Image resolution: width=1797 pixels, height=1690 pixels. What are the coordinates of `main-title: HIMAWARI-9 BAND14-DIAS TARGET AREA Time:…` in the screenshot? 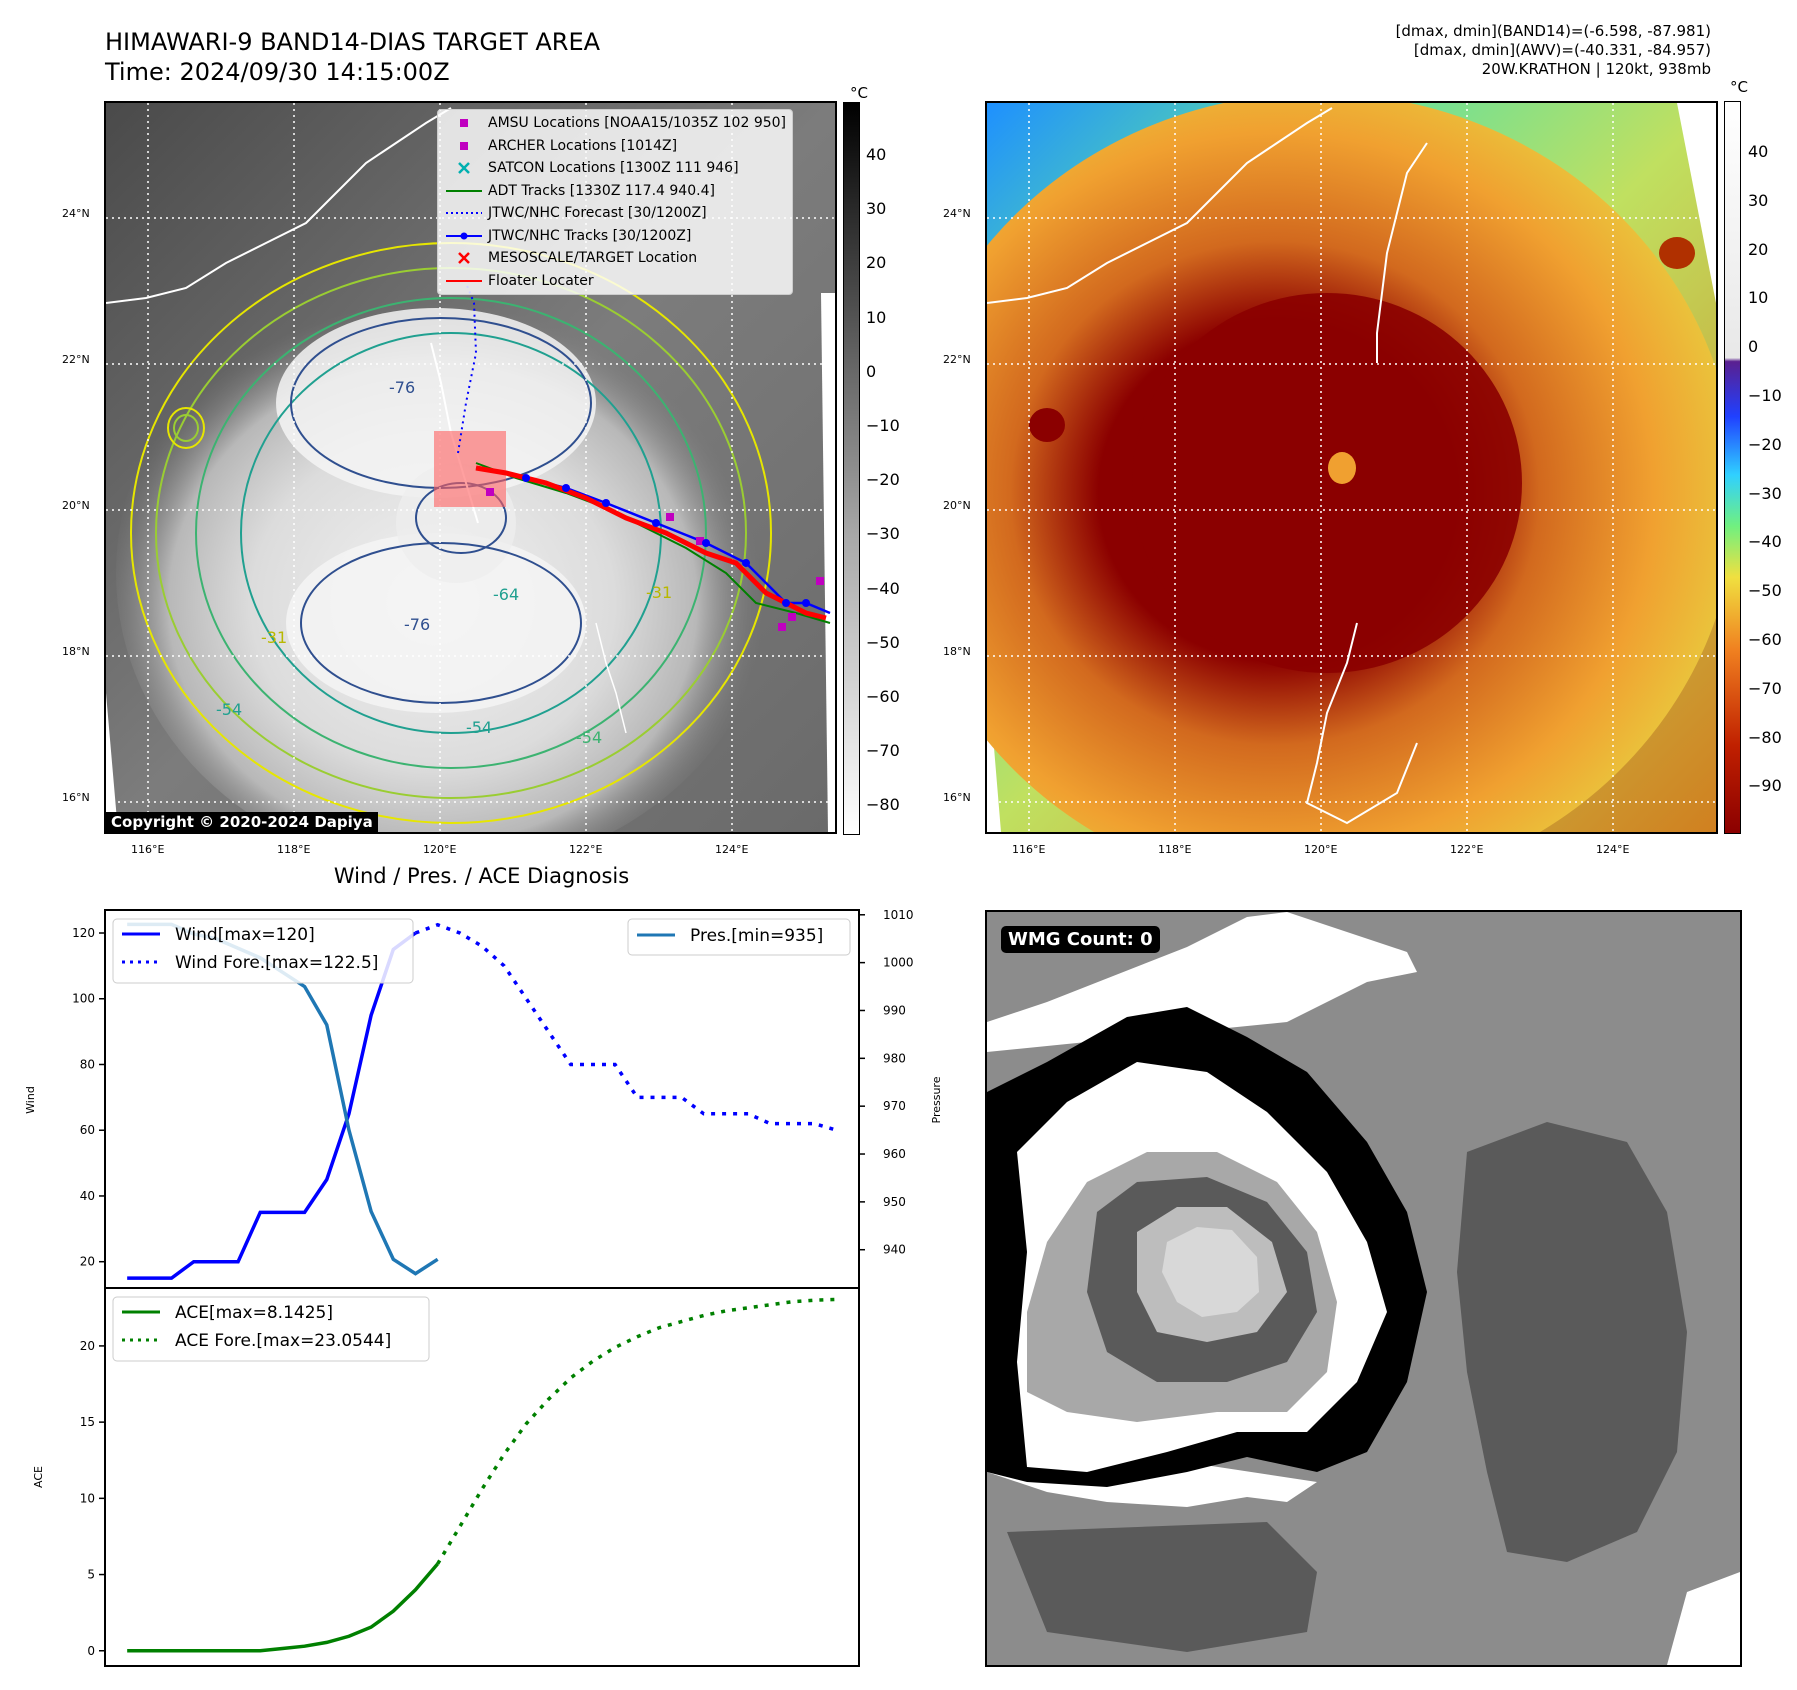 It's located at (352, 57).